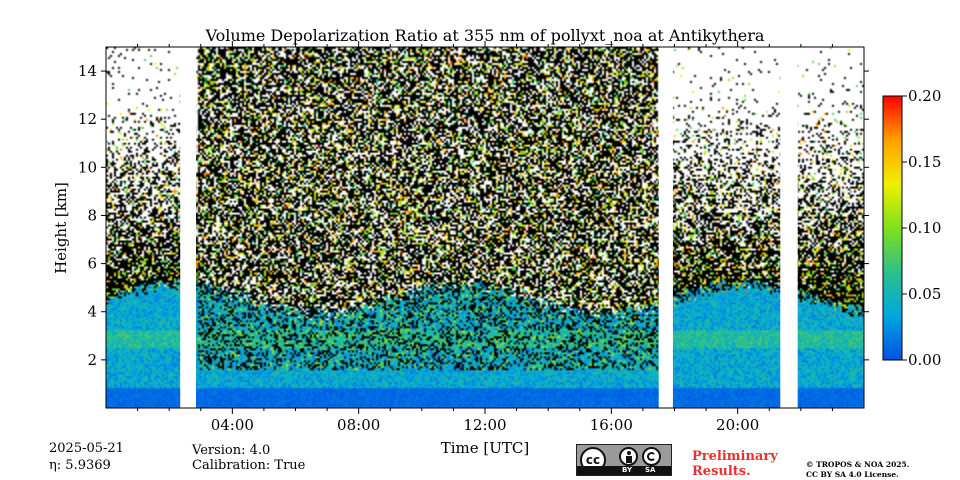  Describe the element at coordinates (924, 96) in the screenshot. I see `colorbar-tick-label: 0.20` at that location.